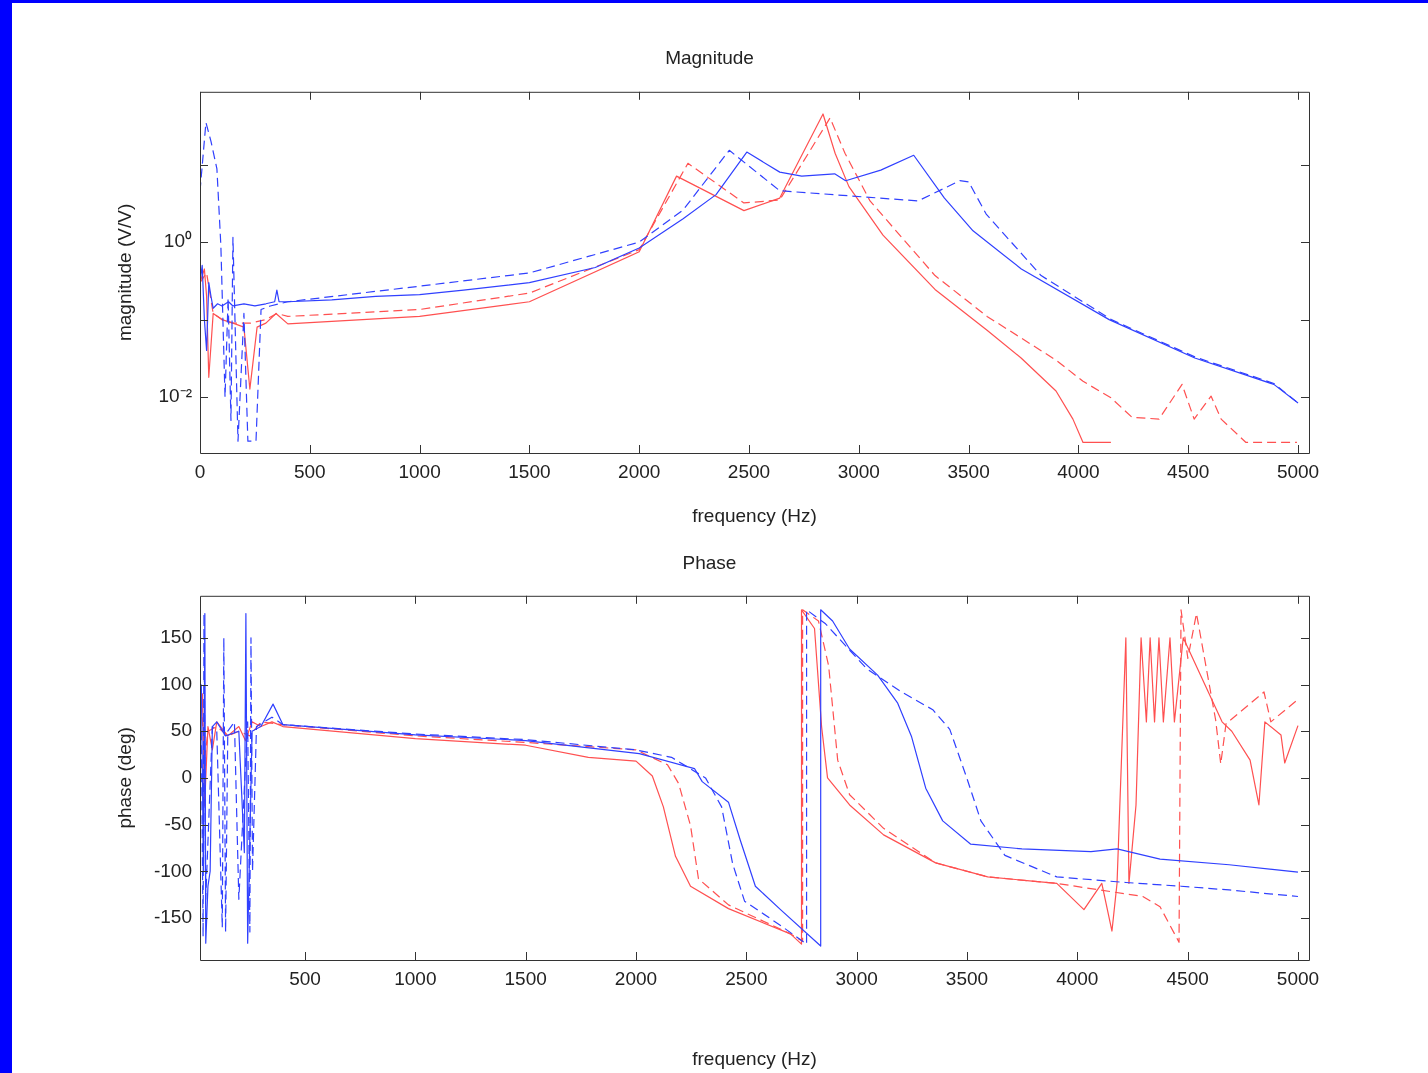  Describe the element at coordinates (175, 396) in the screenshot. I see `y-tick-label: 10⁻²` at that location.